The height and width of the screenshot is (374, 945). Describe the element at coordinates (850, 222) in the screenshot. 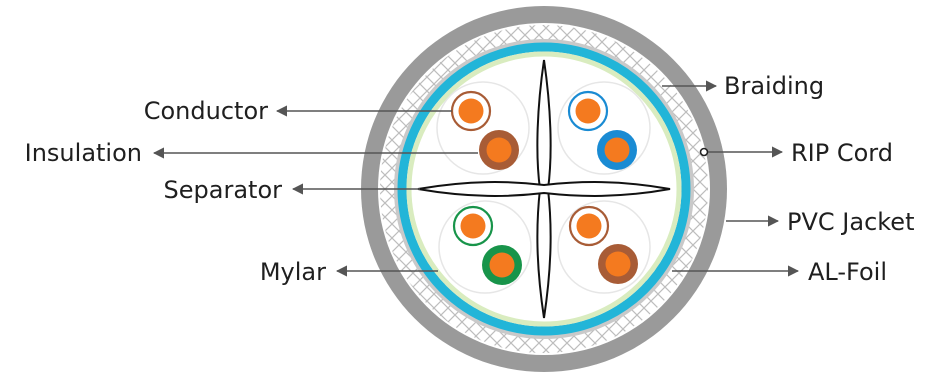

I see `pvc-jacket-label: PVC Jacket` at that location.